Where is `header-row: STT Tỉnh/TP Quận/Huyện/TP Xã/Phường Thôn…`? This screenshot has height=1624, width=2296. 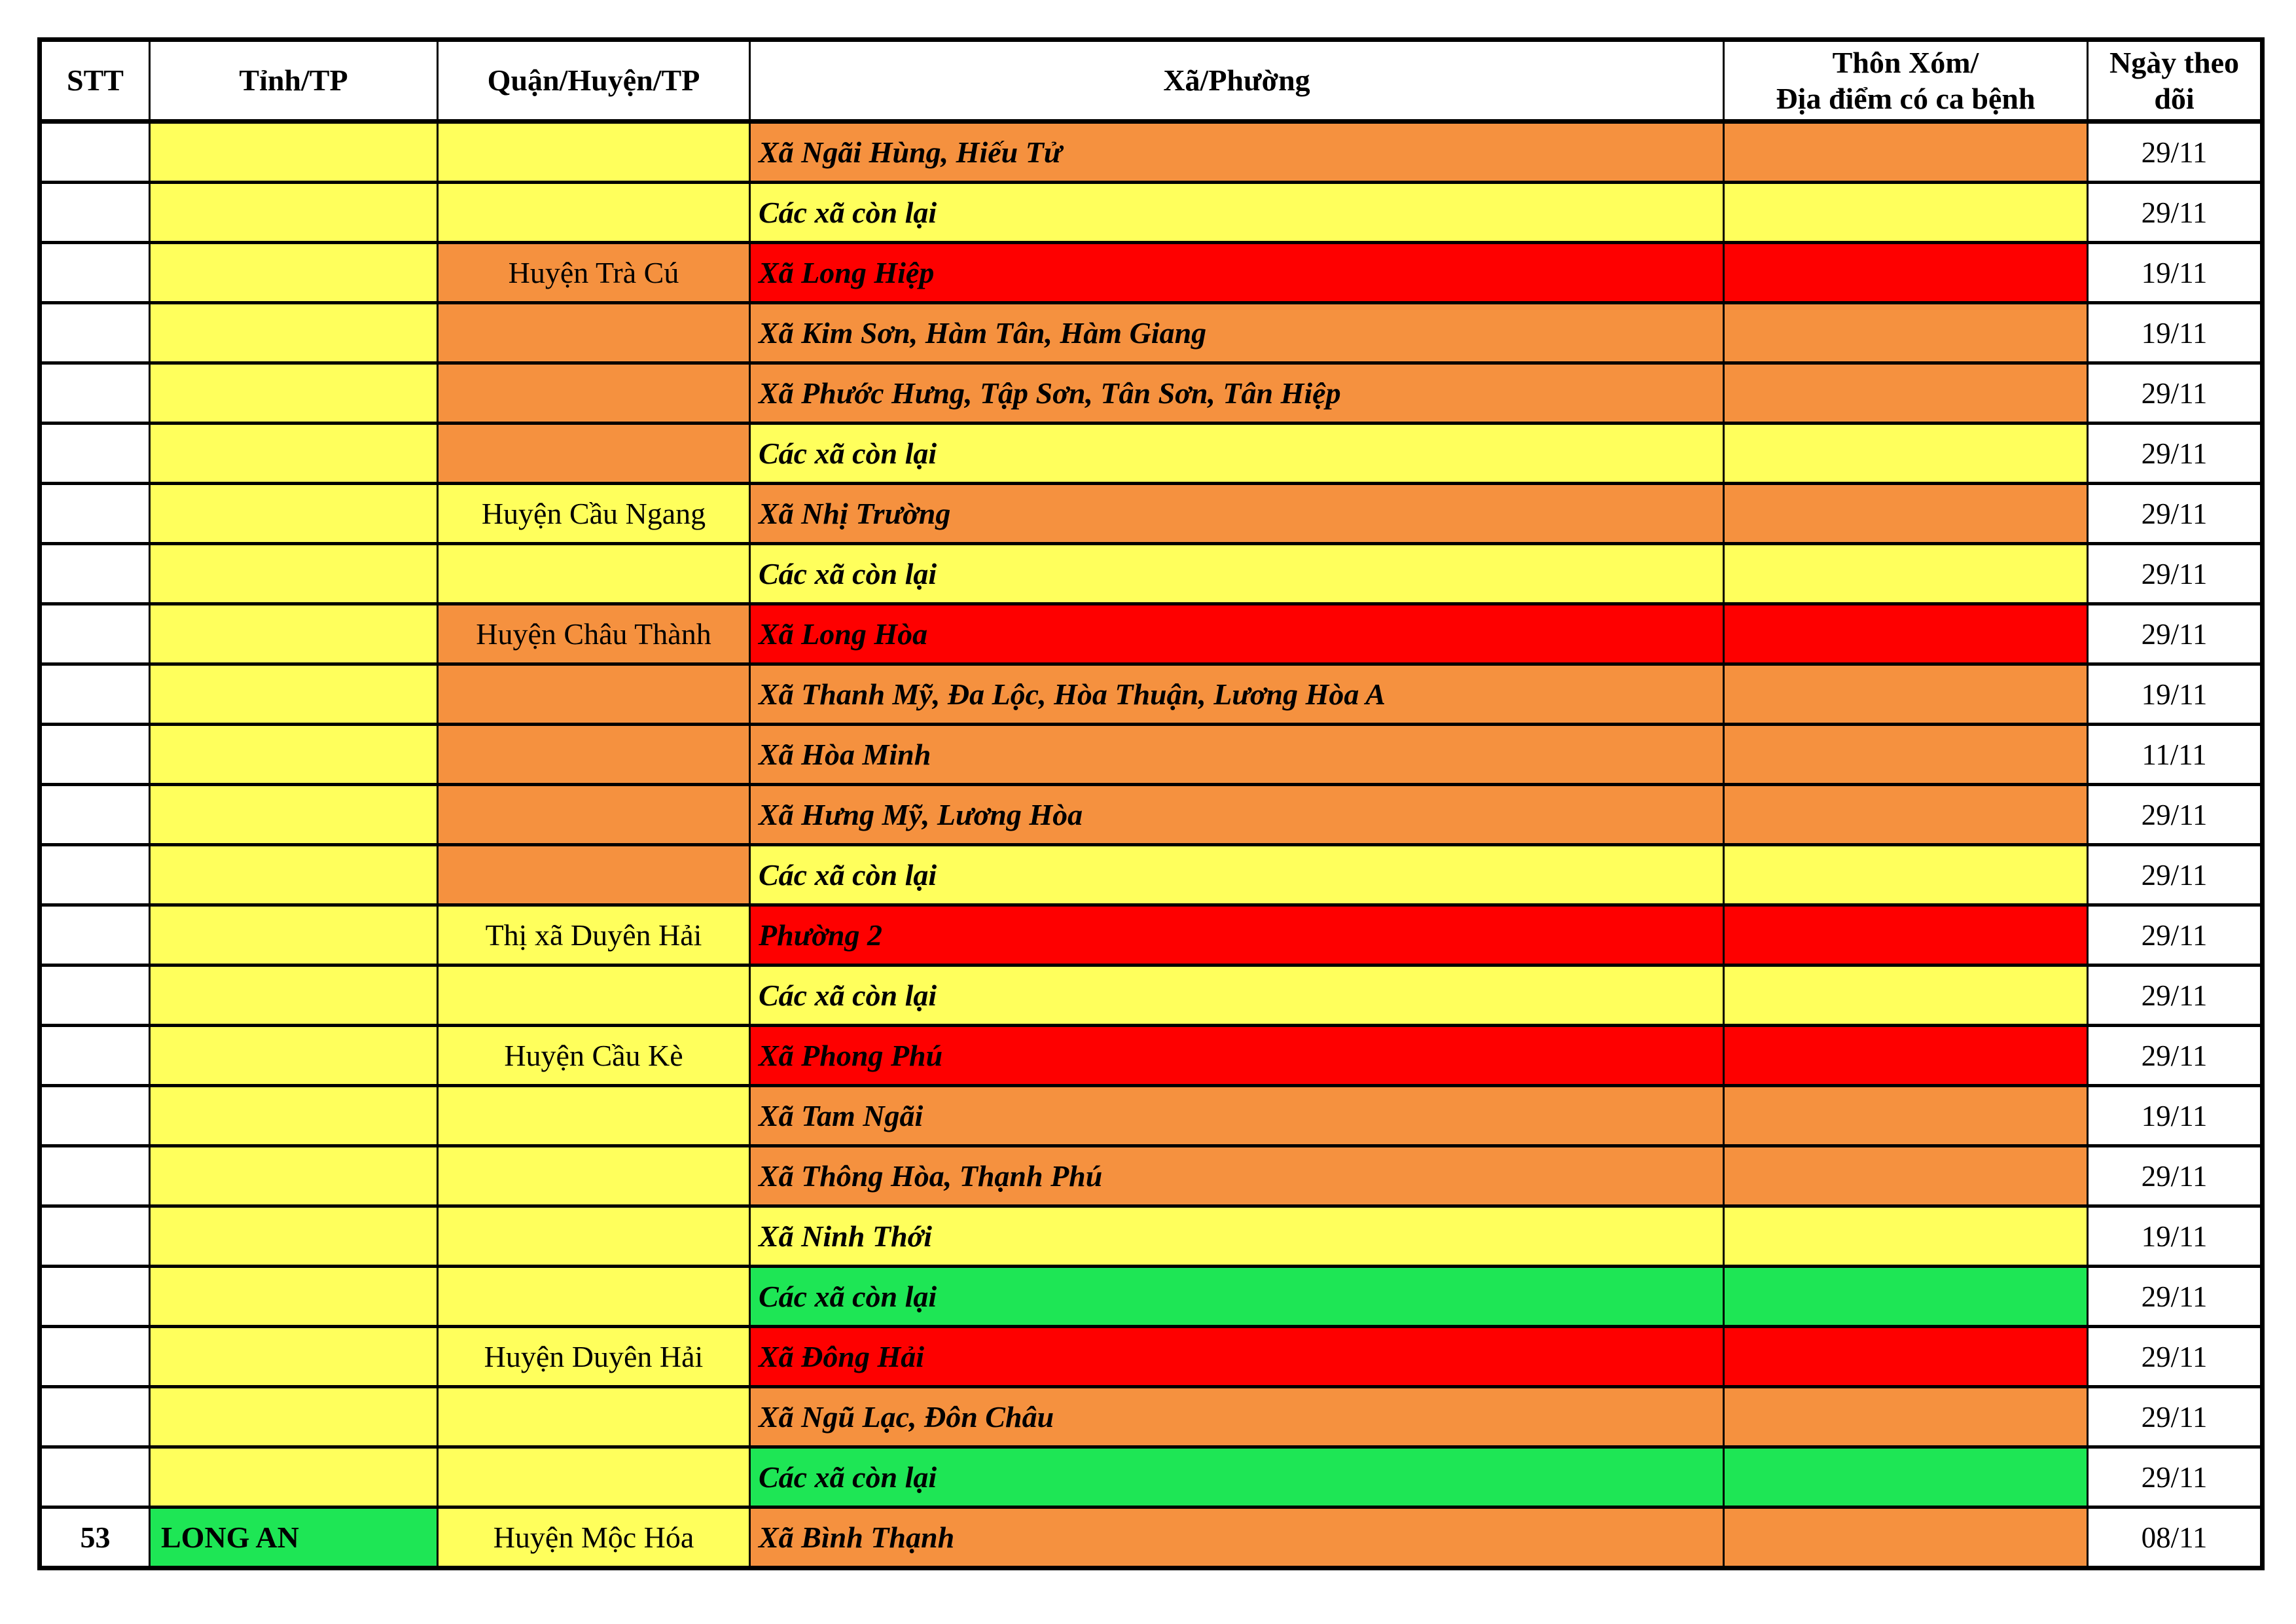
header-row: STT Tỉnh/TP Quận/Huyện/TP Xã/Phường Thôn… is located at coordinates (1151, 81).